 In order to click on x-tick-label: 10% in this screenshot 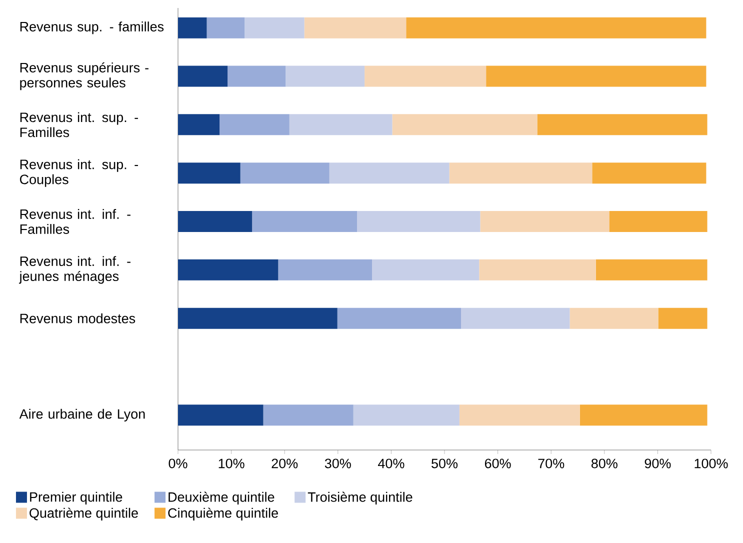, I will do `click(231, 463)`.